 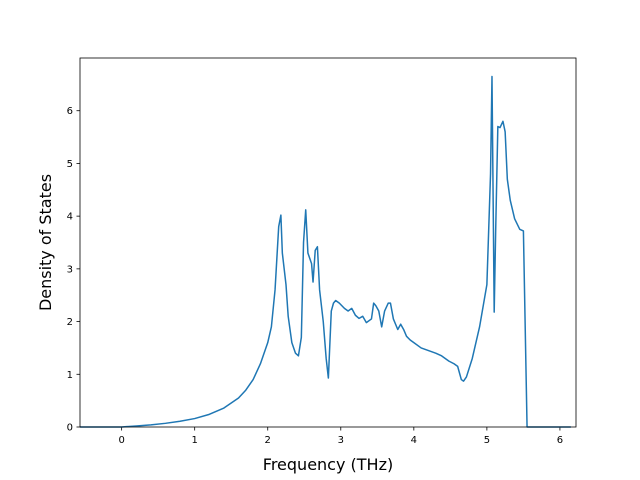 What do you see at coordinates (73, 270) in the screenshot?
I see `y-axis-ticks: 0 1 2 3 4 5 6` at bounding box center [73, 270].